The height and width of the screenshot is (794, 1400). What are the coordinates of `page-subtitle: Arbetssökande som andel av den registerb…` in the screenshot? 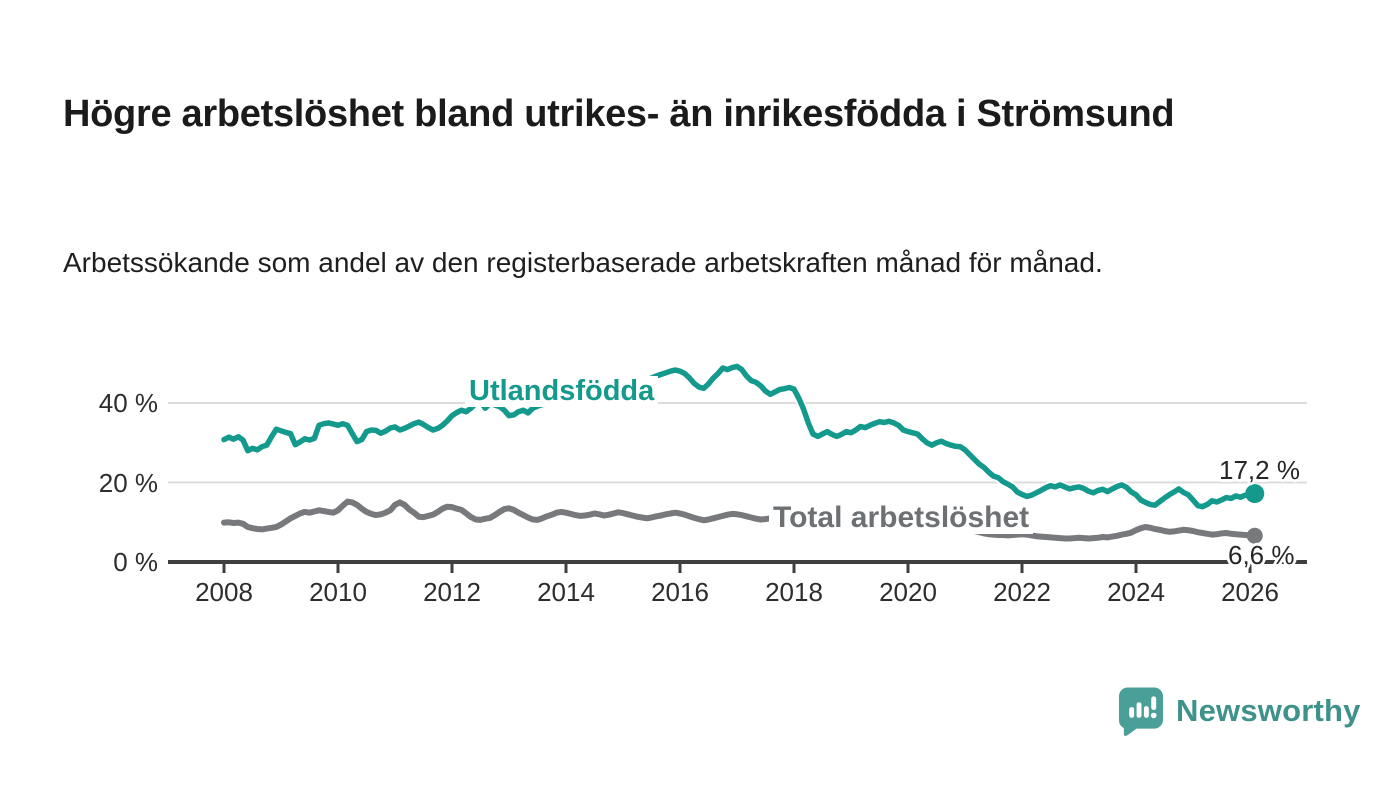 It's located at (583, 262).